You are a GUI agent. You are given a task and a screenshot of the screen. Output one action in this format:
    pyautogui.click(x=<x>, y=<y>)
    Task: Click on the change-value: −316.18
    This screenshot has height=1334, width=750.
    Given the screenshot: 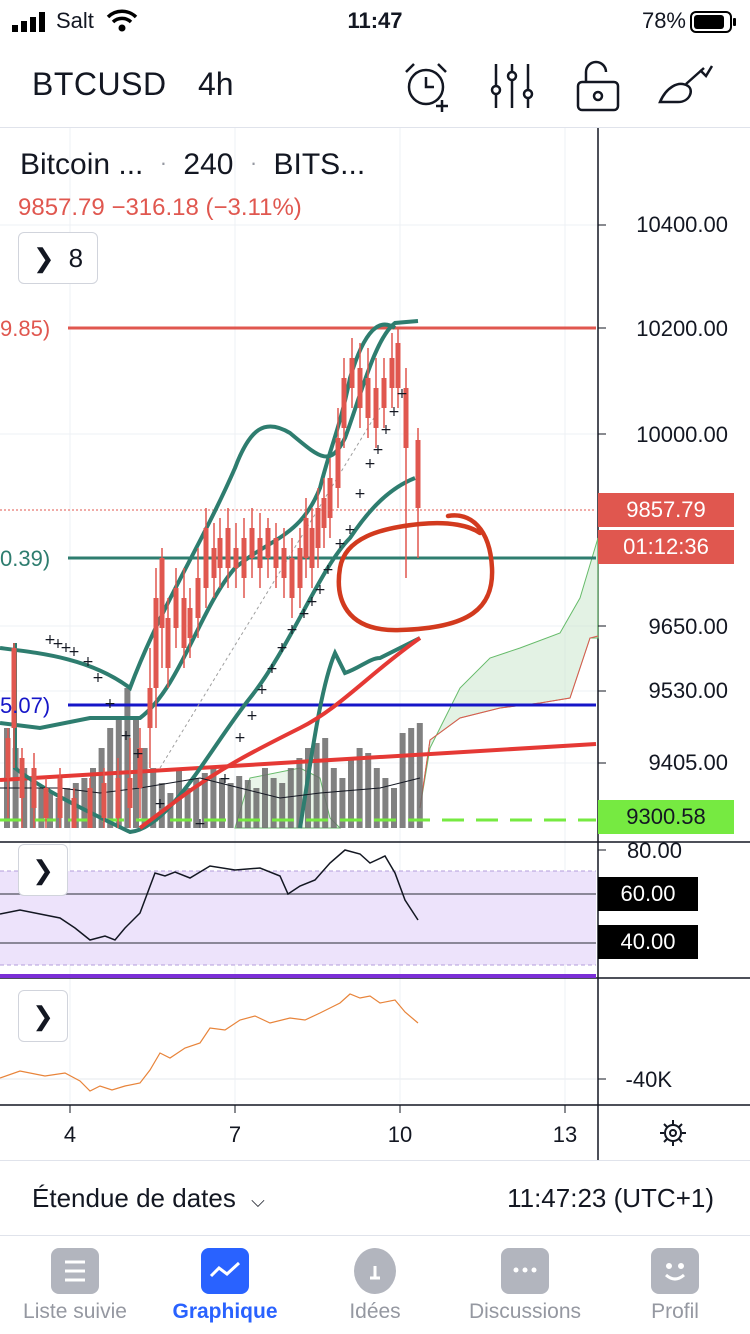 What is the action you would take?
    pyautogui.click(x=155, y=207)
    